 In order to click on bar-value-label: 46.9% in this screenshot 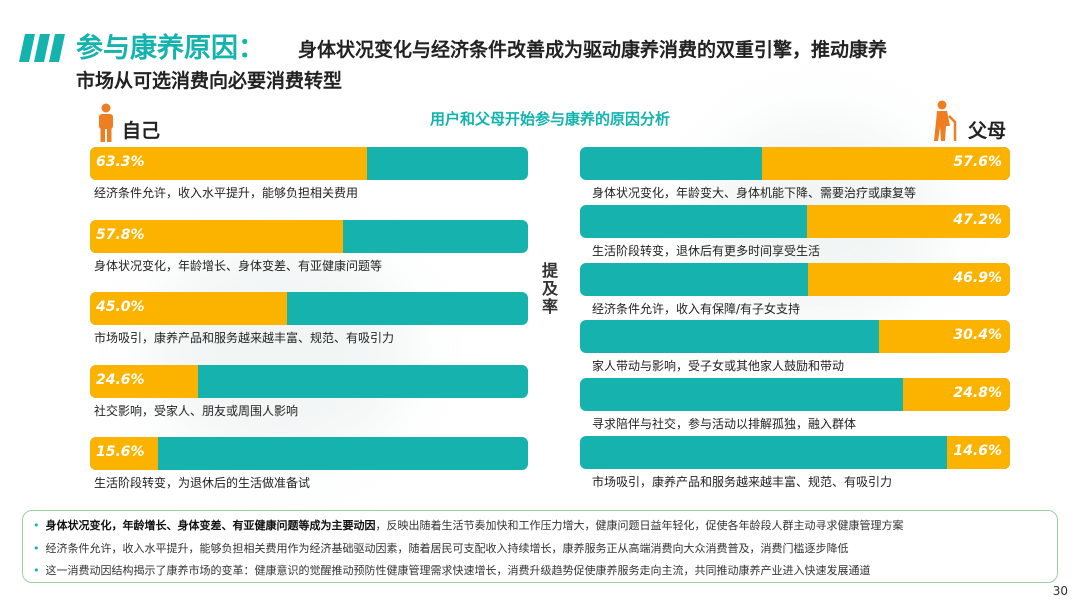, I will do `click(977, 277)`.